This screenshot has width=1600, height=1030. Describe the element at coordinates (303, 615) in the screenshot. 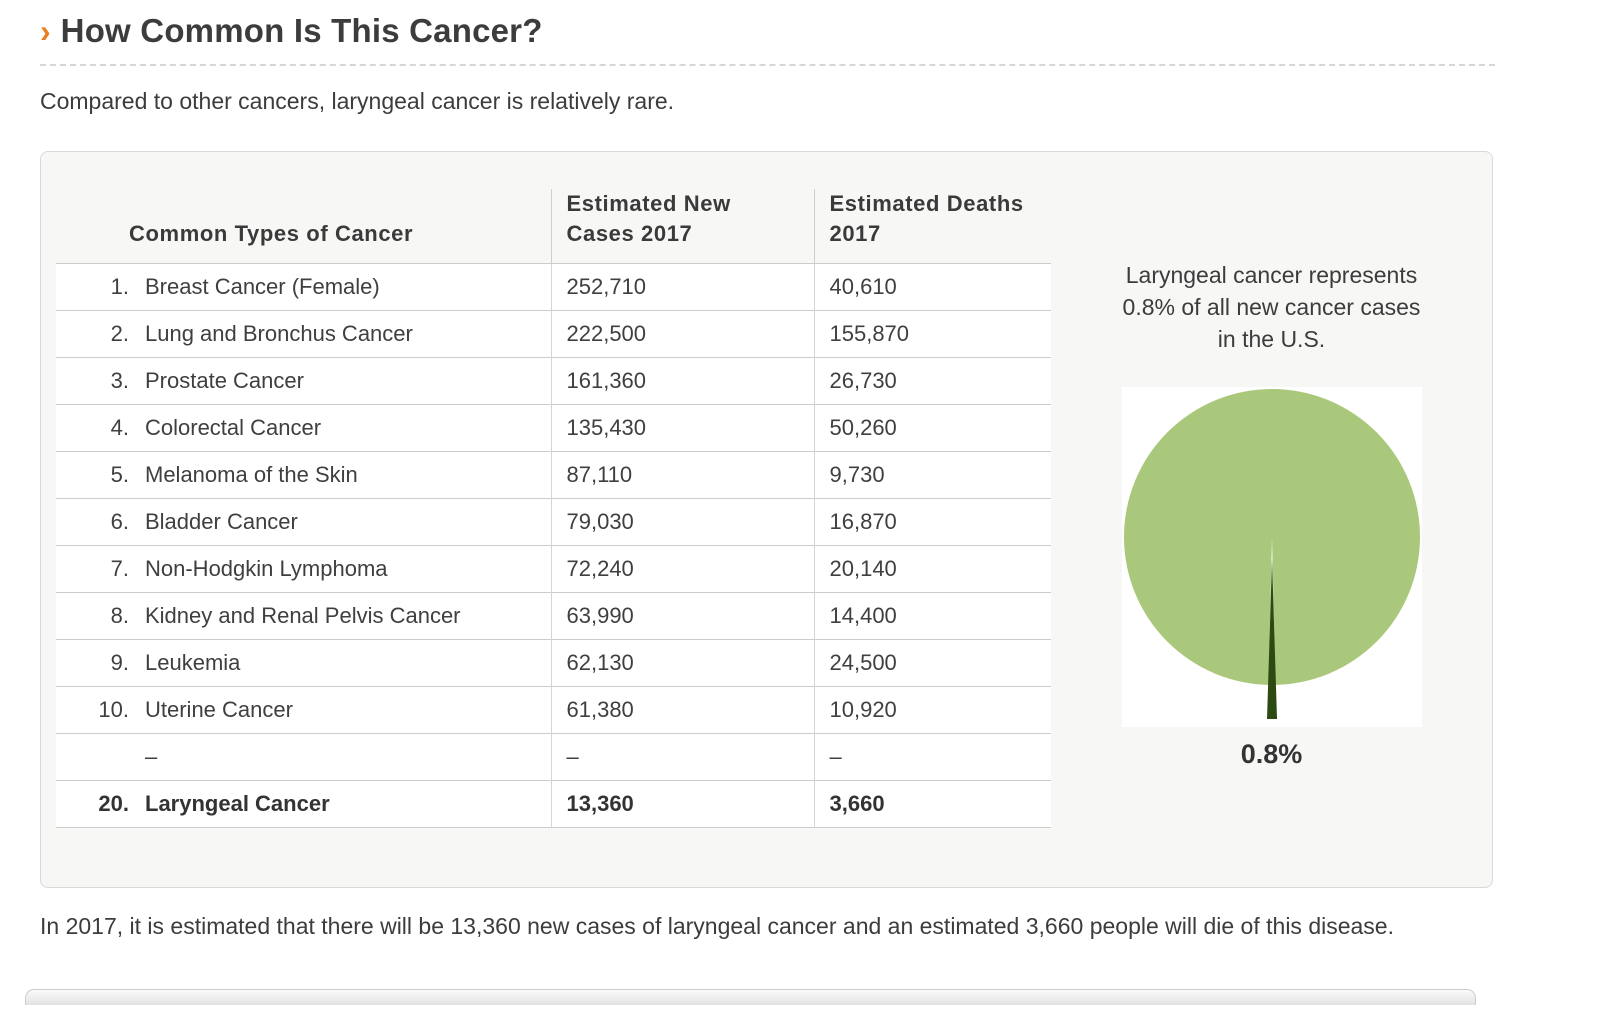

I see `row-cancer-name: Kidney and Renal Pelvis Cancer` at that location.